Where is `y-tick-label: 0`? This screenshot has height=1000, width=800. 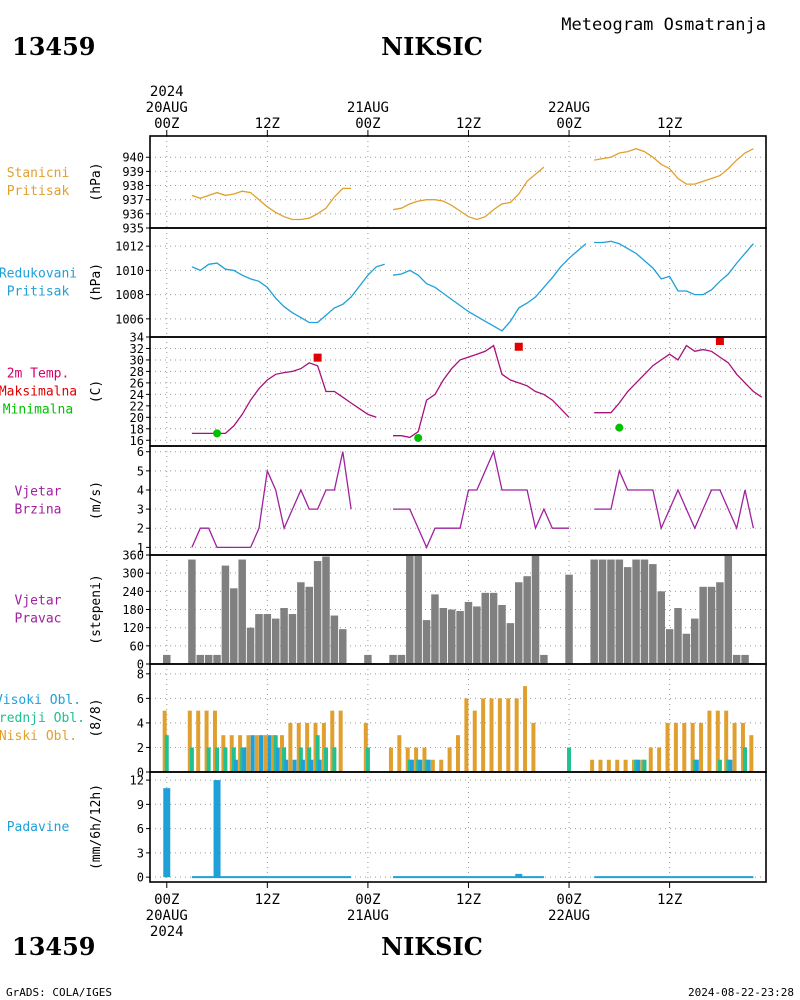
y-tick-label: 0 is located at coordinates (140, 878).